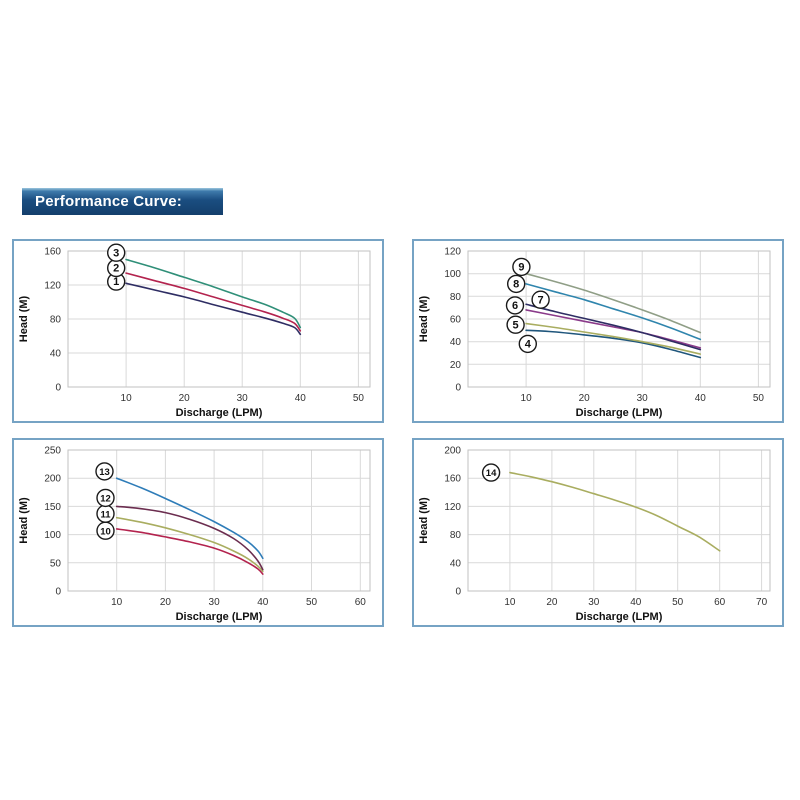  What do you see at coordinates (452, 479) in the screenshot?
I see `y-tick-label-160: 160` at bounding box center [452, 479].